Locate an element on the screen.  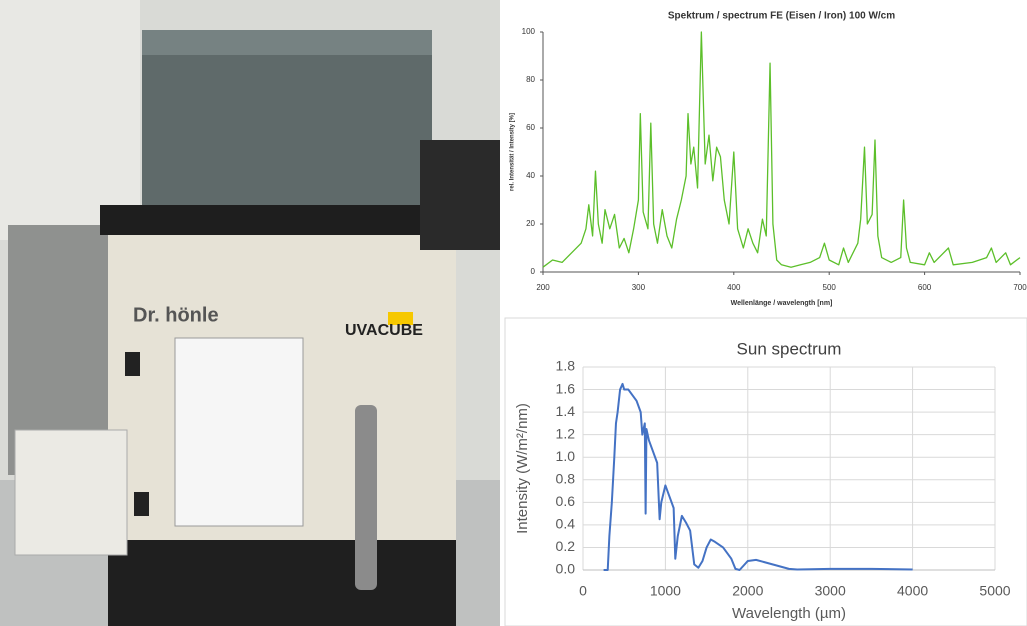
brand-label: Dr. hönle is located at coordinates (176, 315).